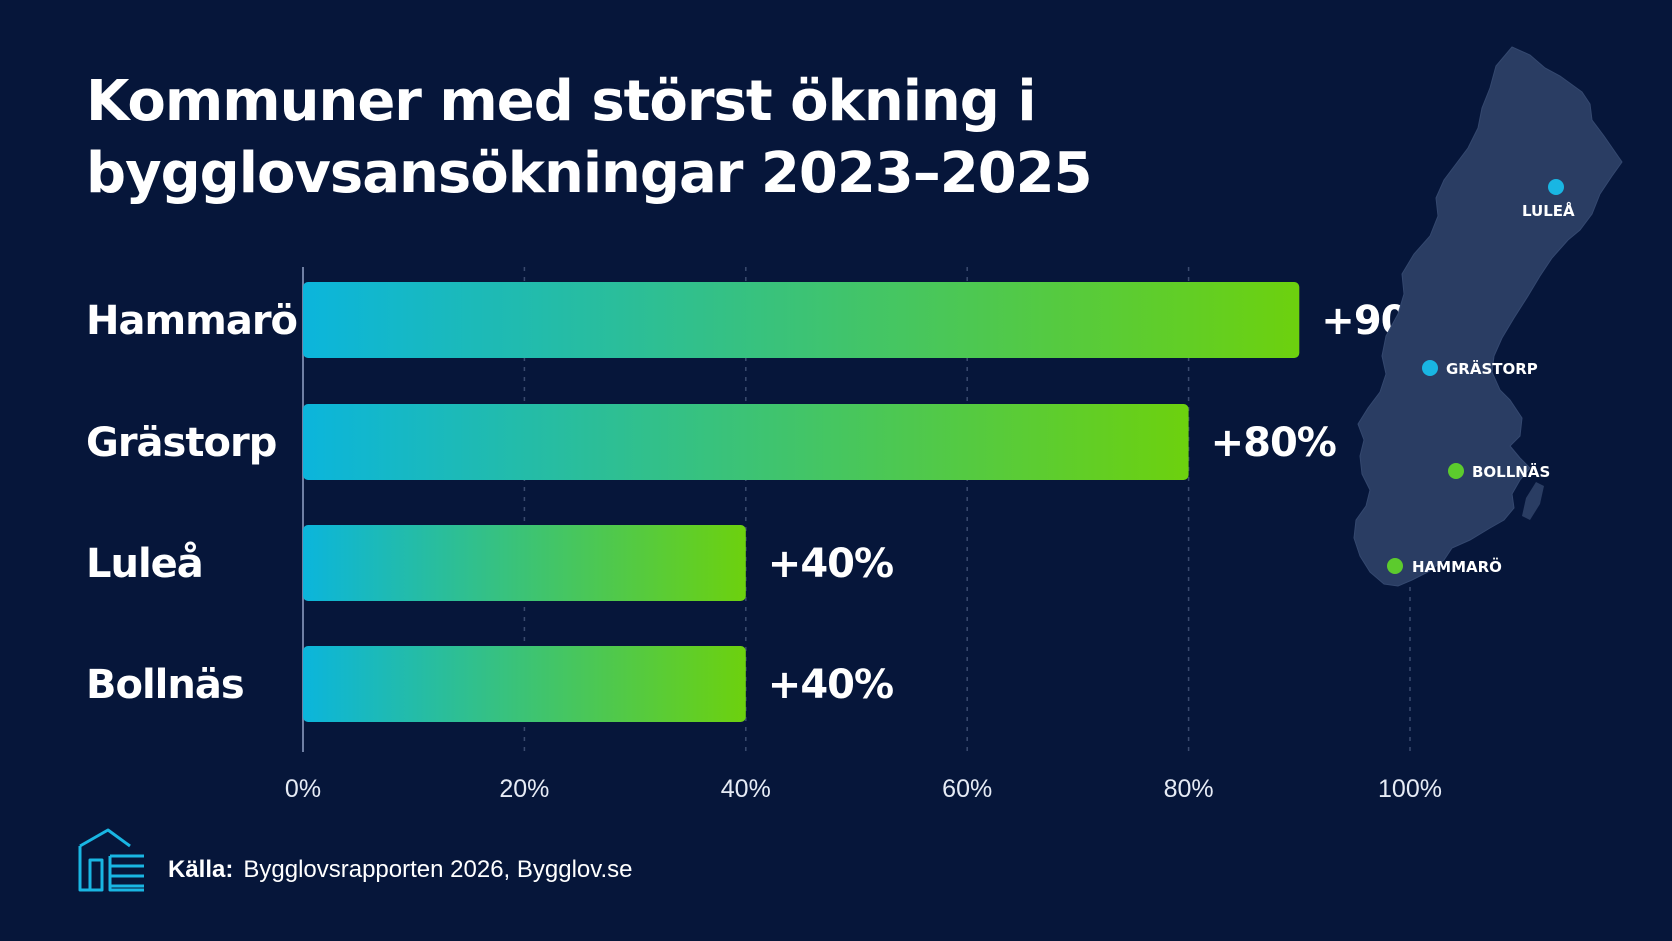 The height and width of the screenshot is (941, 1672). I want to click on x-tick-label-80: 80%, so click(1189, 789).